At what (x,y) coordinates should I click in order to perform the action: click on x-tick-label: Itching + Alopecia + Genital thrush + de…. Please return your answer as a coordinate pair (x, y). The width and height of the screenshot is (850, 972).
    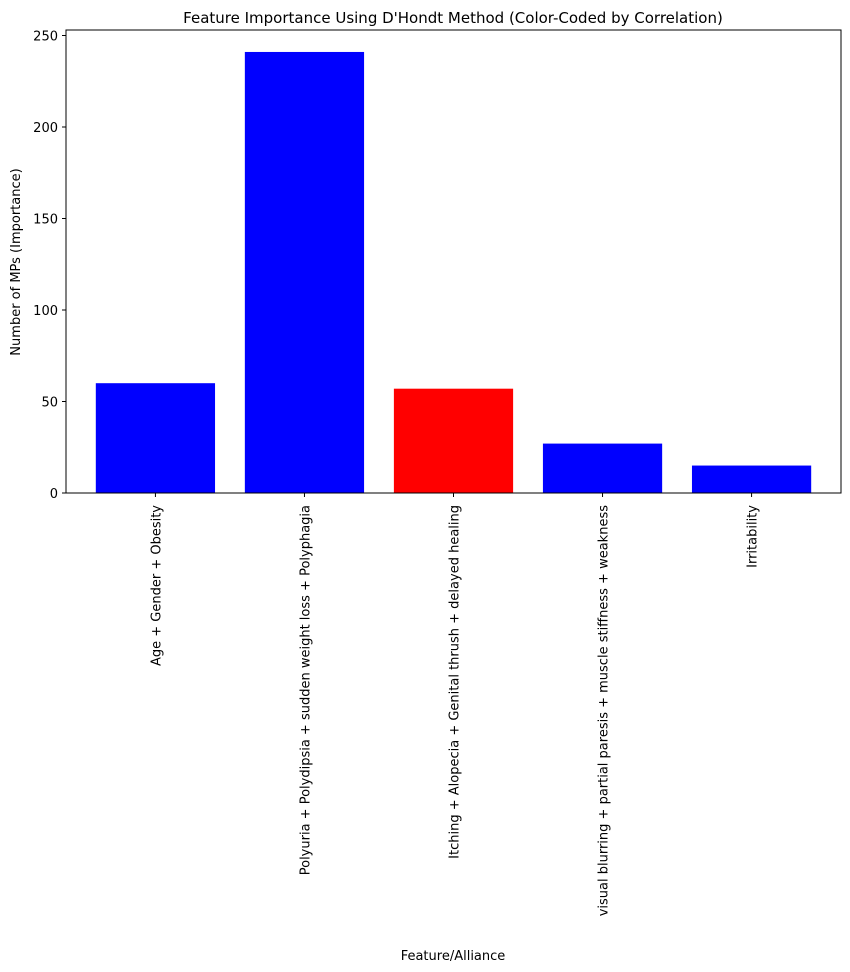
    Looking at the image, I should click on (455, 682).